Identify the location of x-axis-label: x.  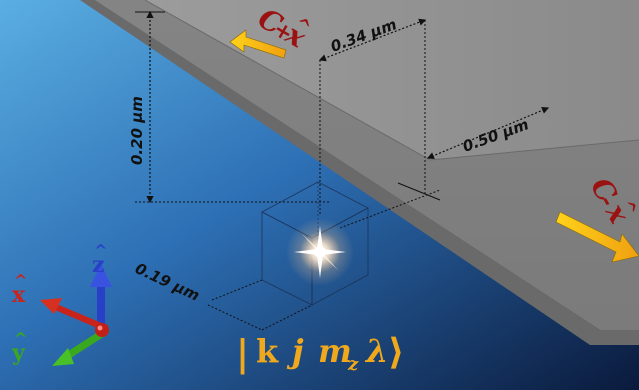
(19, 295).